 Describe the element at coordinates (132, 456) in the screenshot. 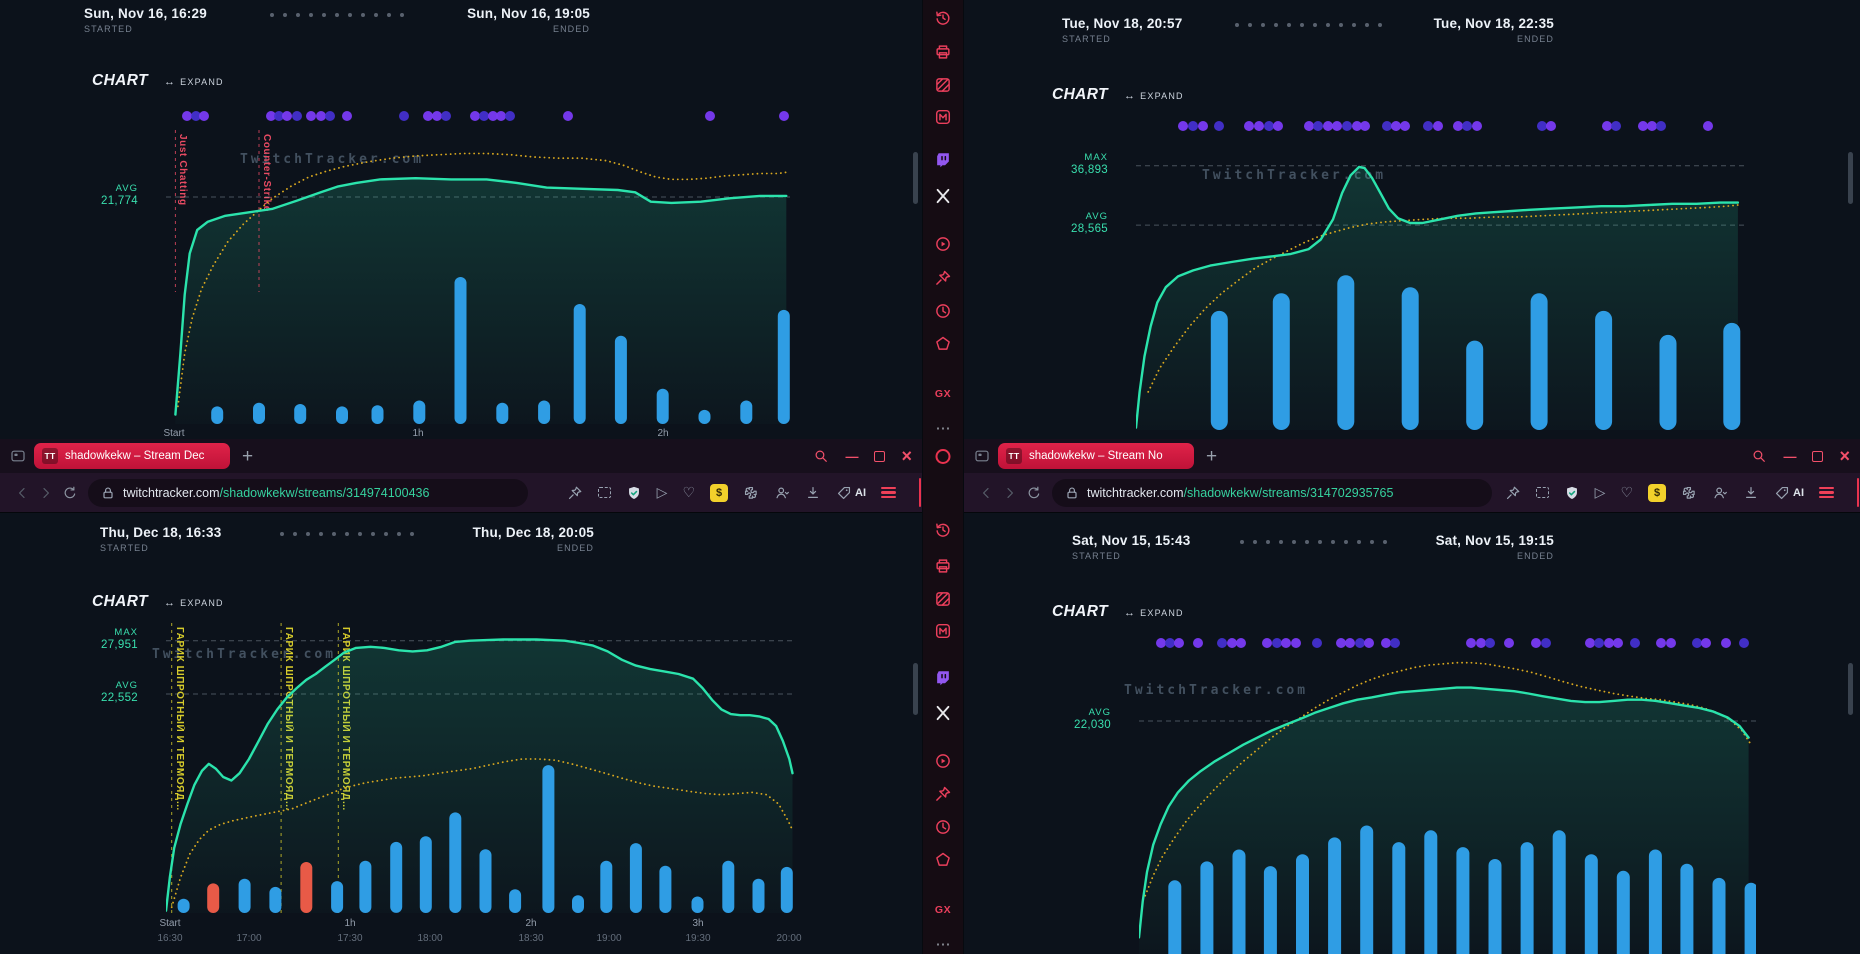

I see `active-tab: TT shadowkekw – Stream Dec` at that location.